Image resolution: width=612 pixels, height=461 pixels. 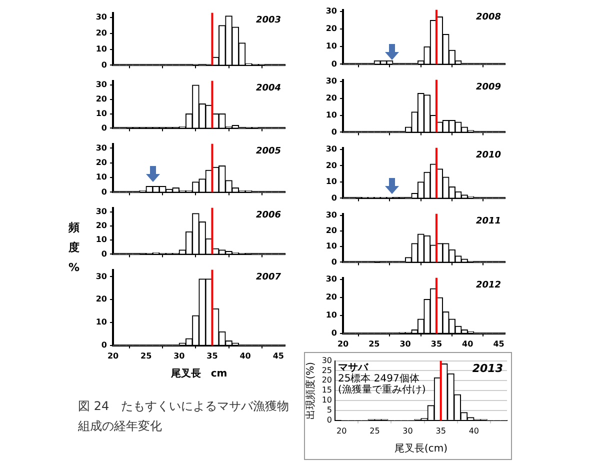 What do you see at coordinates (488, 369) in the screenshot?
I see `annotation: 2013` at bounding box center [488, 369].